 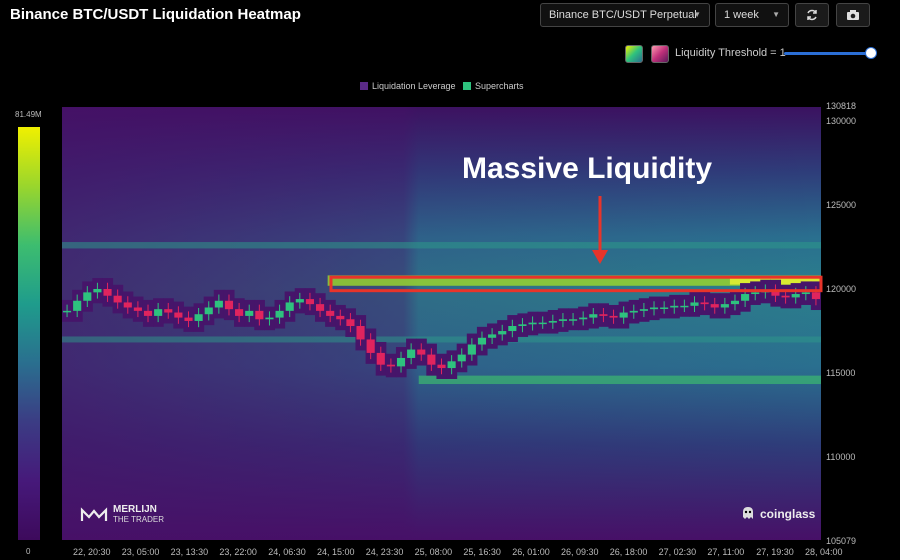 I want to click on merlijn-watermark: MERLIJN THE TRADER, so click(x=122, y=514).